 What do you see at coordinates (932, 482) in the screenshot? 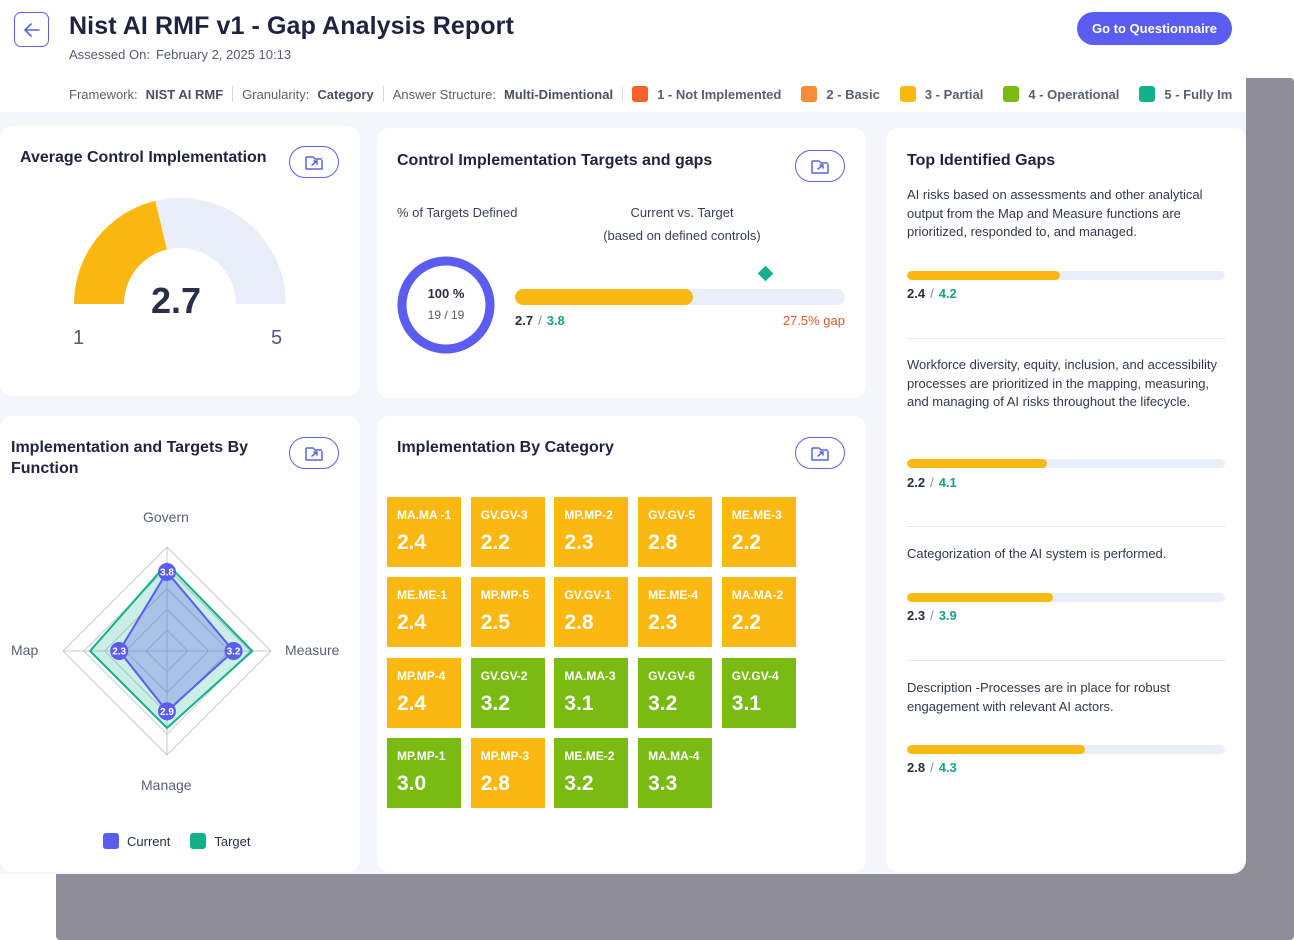
I see `gap-values: 2.2/4.1` at bounding box center [932, 482].